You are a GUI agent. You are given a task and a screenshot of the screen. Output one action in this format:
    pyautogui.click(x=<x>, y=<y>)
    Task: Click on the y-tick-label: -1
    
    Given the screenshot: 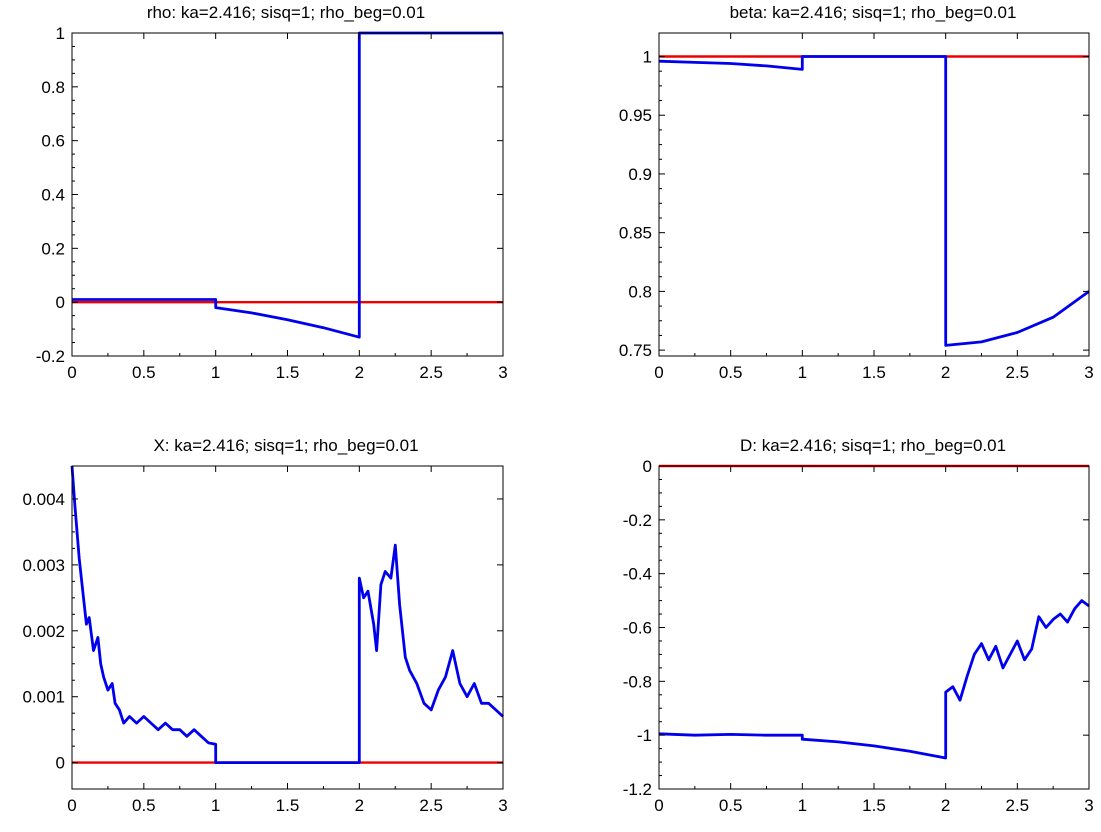 What is the action you would take?
    pyautogui.click(x=644, y=735)
    